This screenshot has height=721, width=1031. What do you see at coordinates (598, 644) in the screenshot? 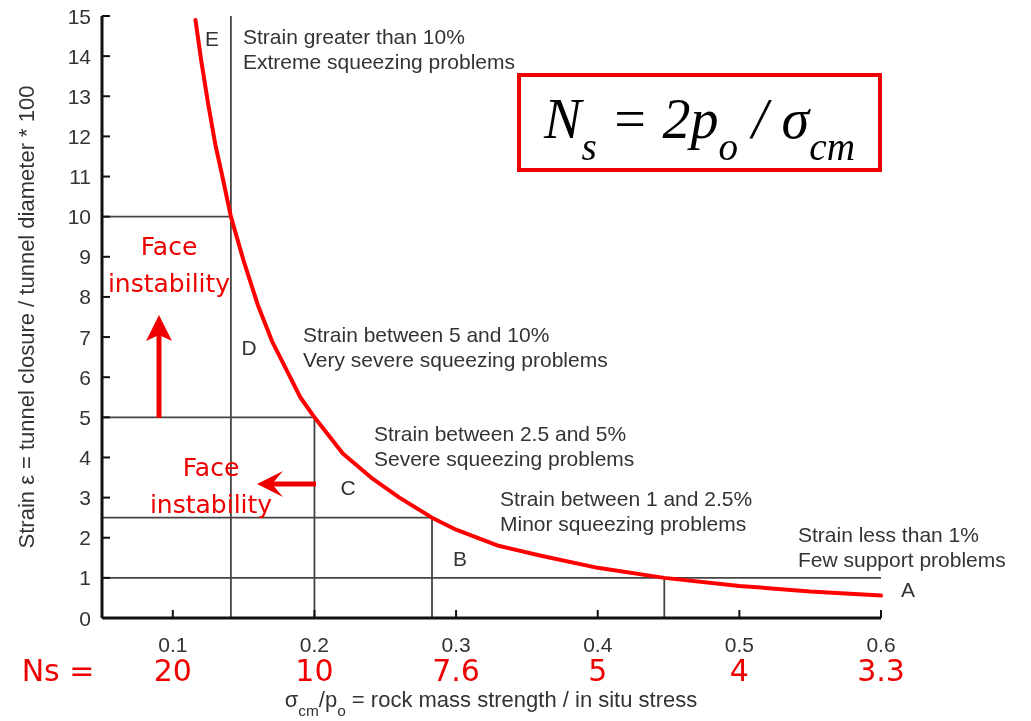
I see `x-tick-label: 0.4` at bounding box center [598, 644].